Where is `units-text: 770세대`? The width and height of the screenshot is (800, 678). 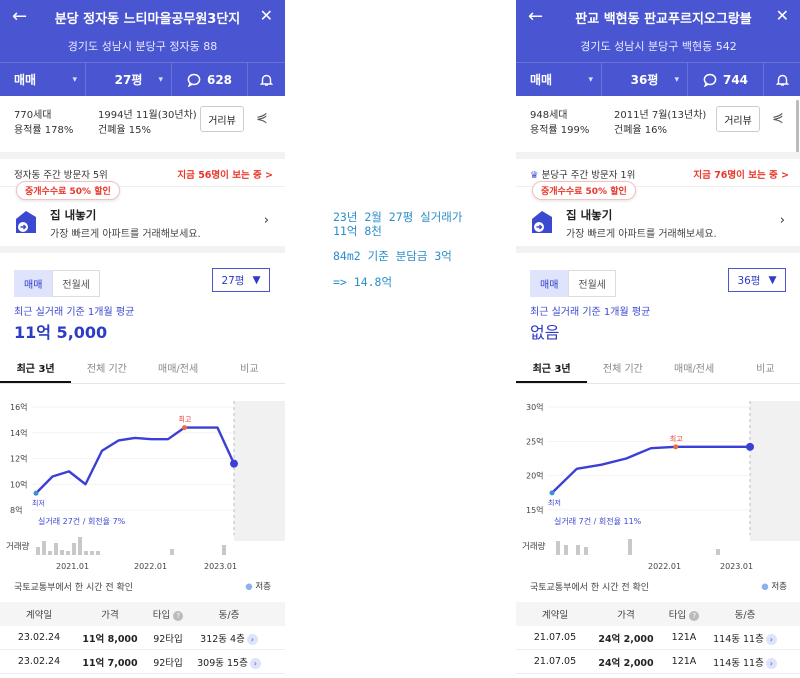
units-text: 770세대 is located at coordinates (33, 115).